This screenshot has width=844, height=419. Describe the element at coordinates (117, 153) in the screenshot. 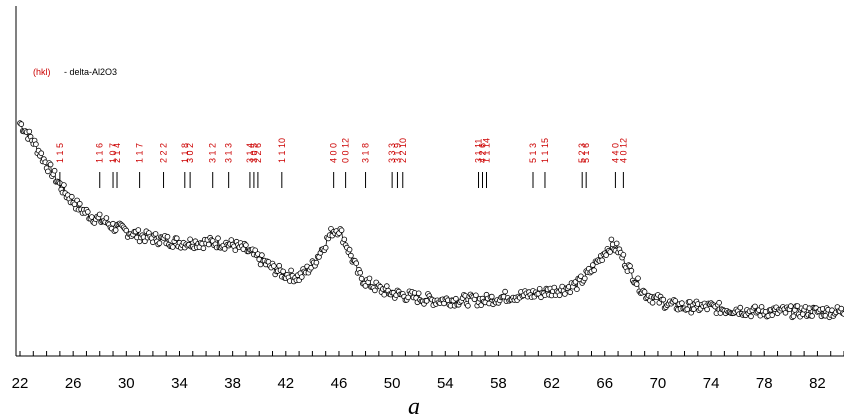

I see `hkl-label: 2 1 4` at that location.